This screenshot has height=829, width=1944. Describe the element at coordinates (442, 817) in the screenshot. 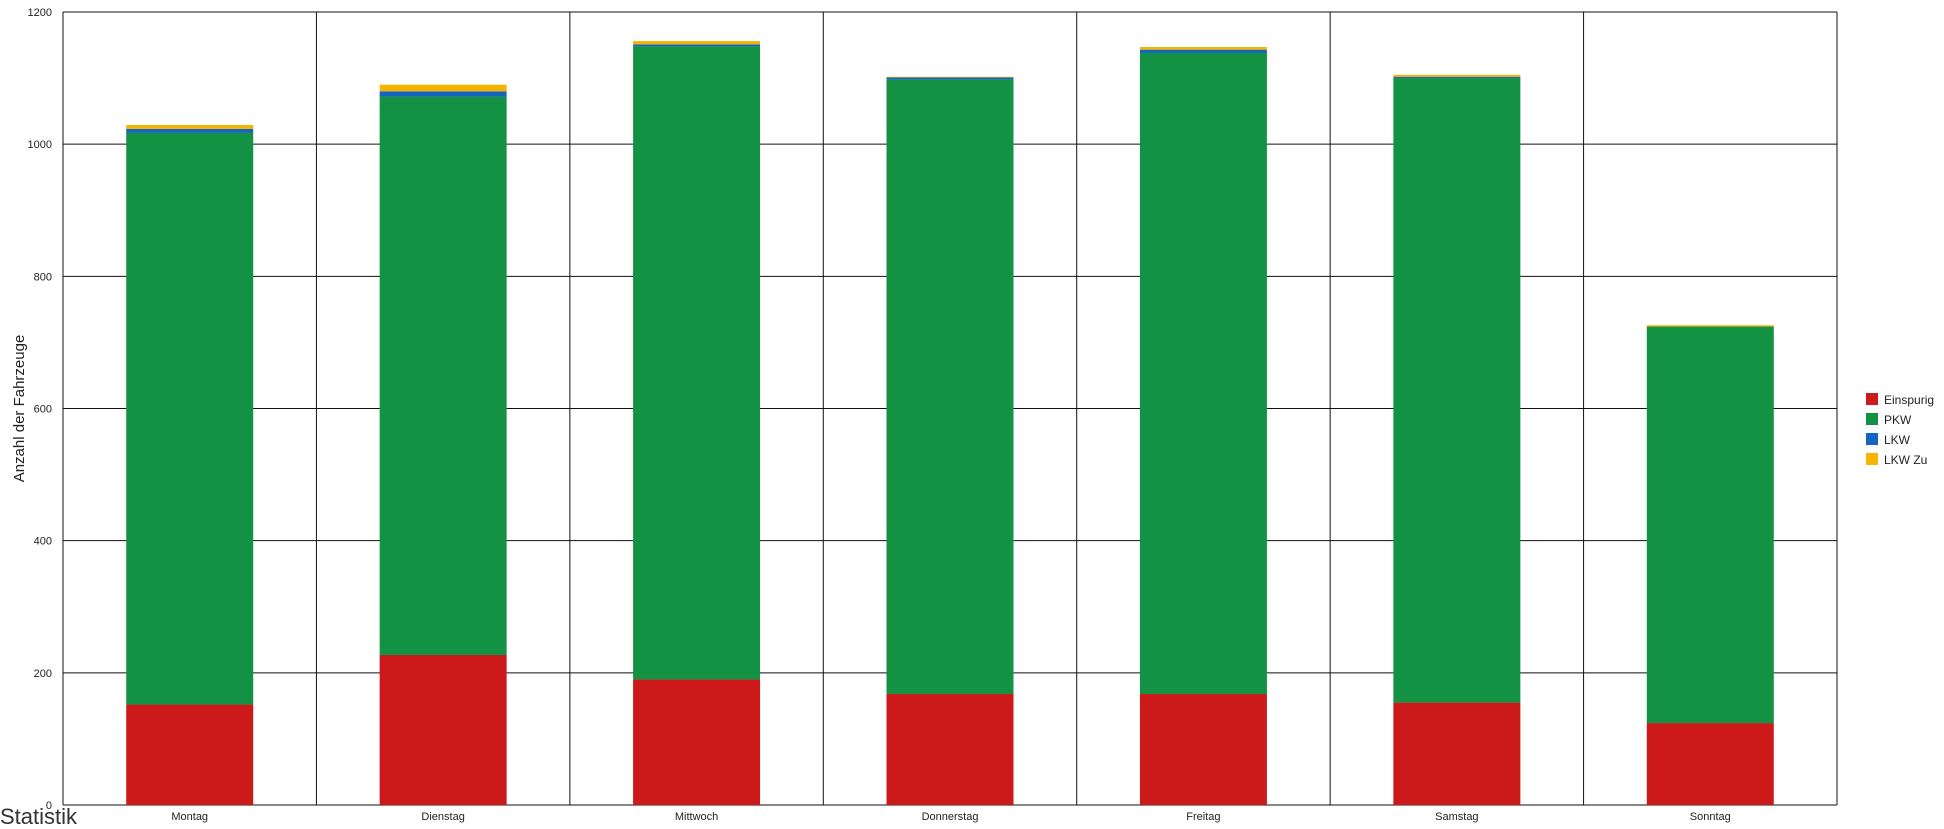

I see `x-tick-label: Dienstag` at that location.